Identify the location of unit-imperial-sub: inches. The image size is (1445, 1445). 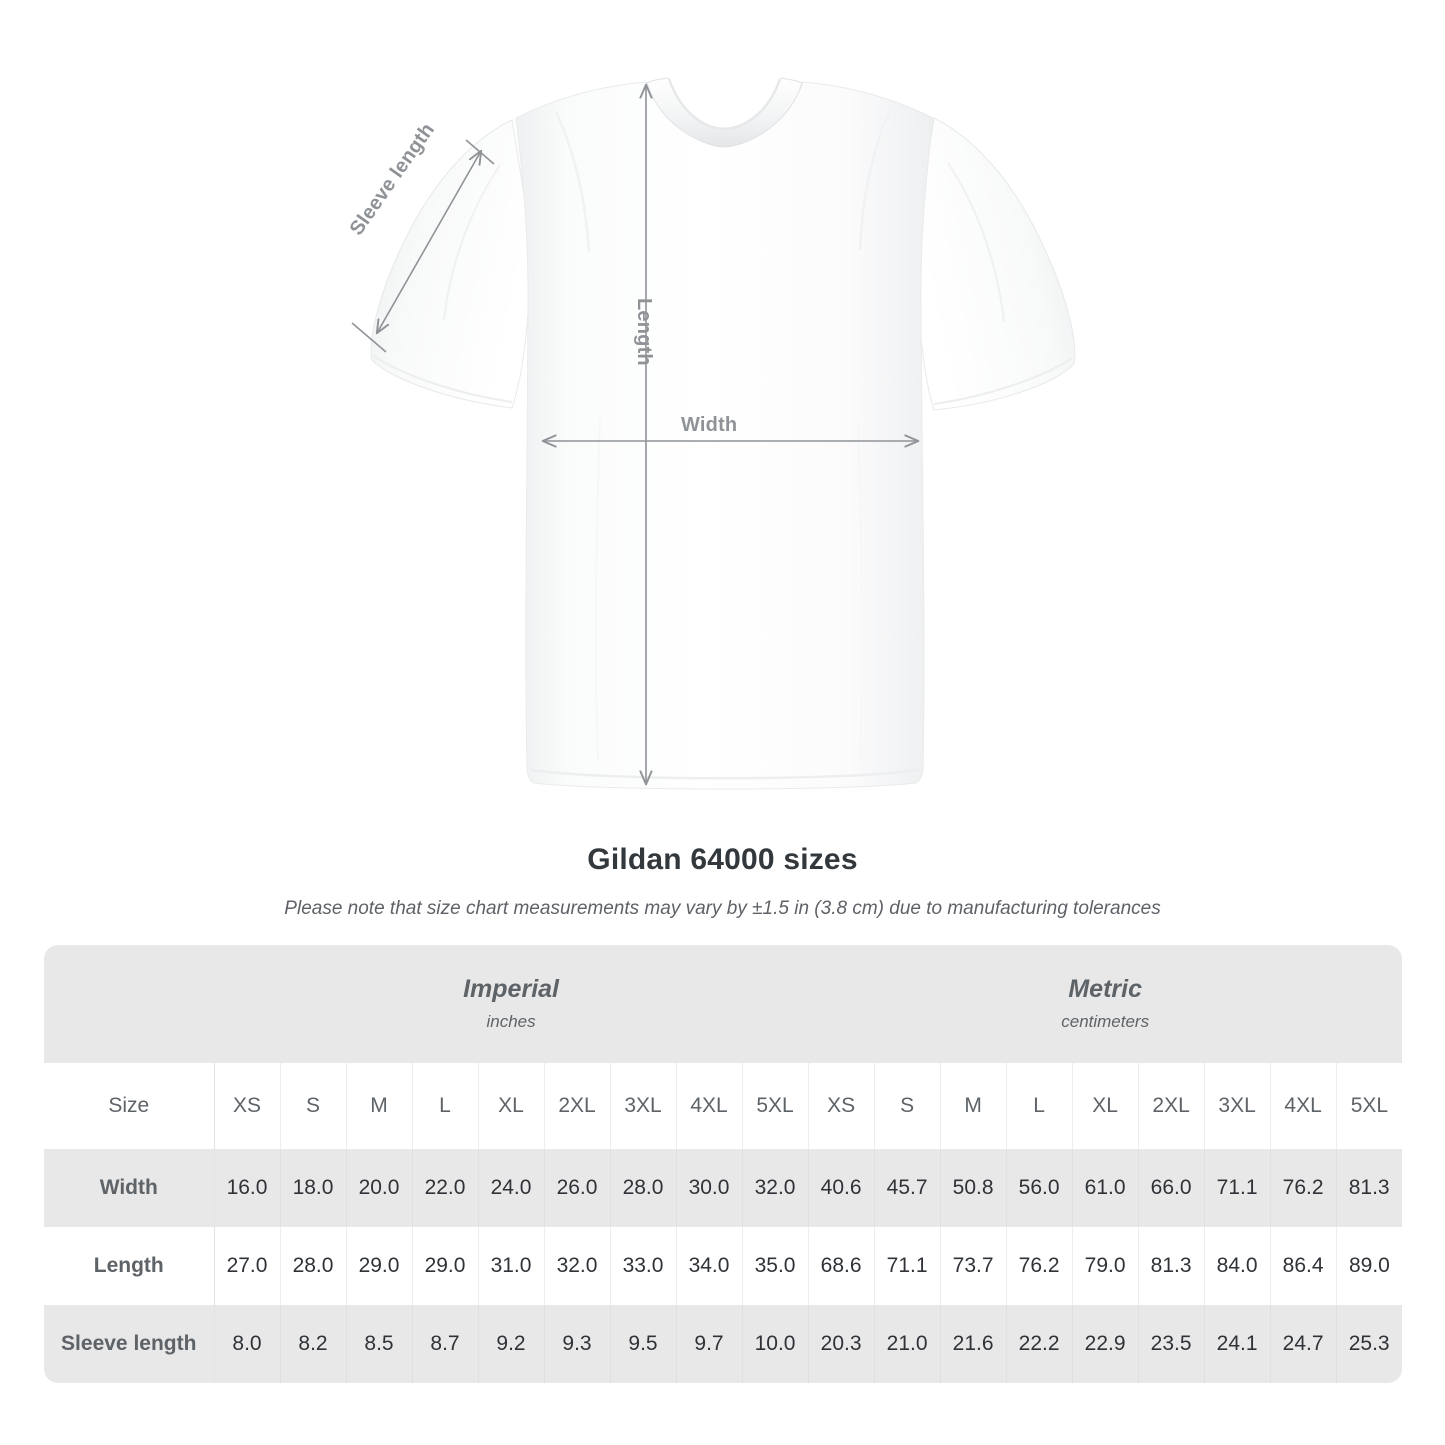
(511, 1021).